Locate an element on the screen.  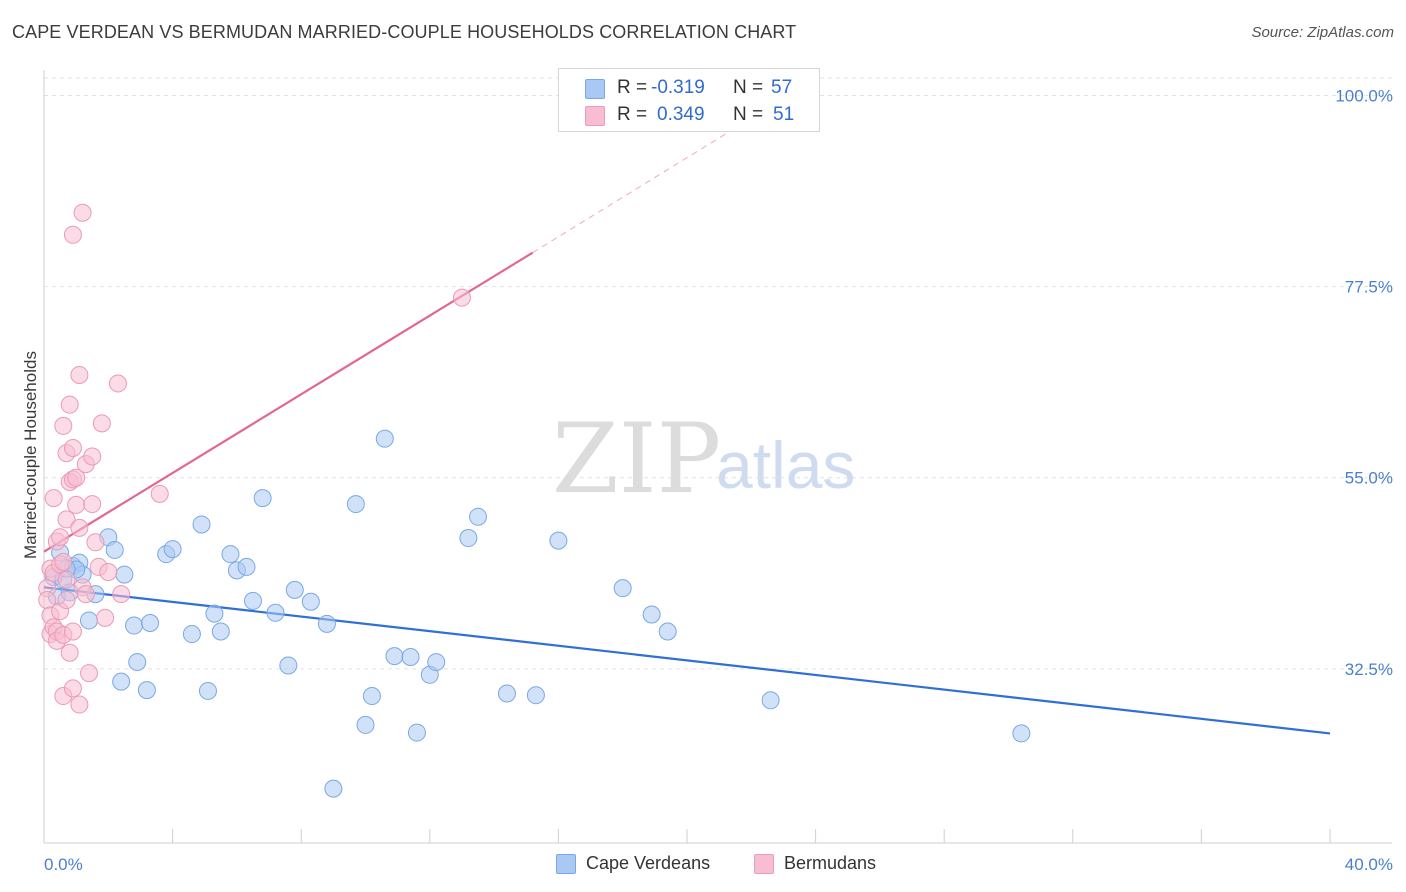
y-tick-label: 77.5% is located at coordinates (1369, 287).